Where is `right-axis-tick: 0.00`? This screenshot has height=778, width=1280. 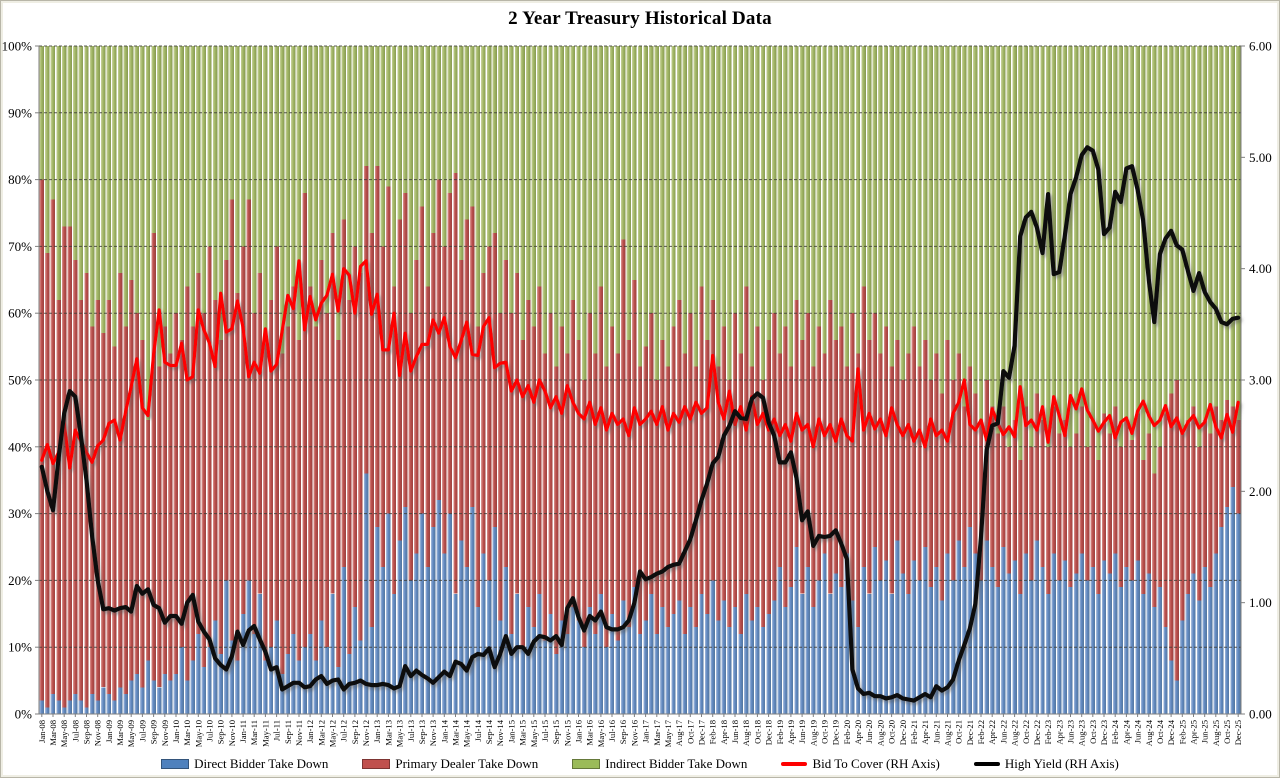 right-axis-tick: 0.00 is located at coordinates (1260, 714).